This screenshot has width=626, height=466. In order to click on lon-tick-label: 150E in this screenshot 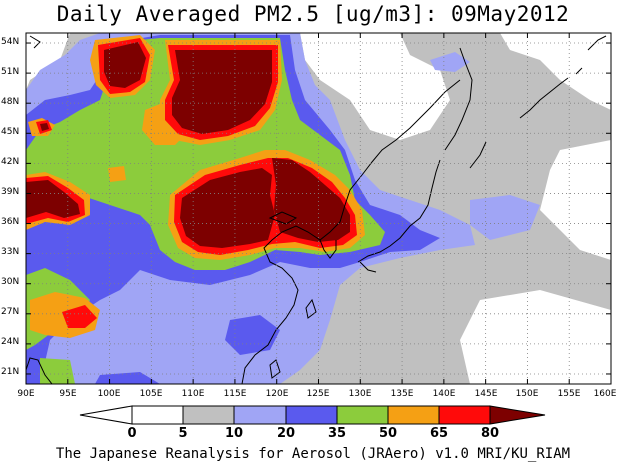, I will do `click(527, 394)`.